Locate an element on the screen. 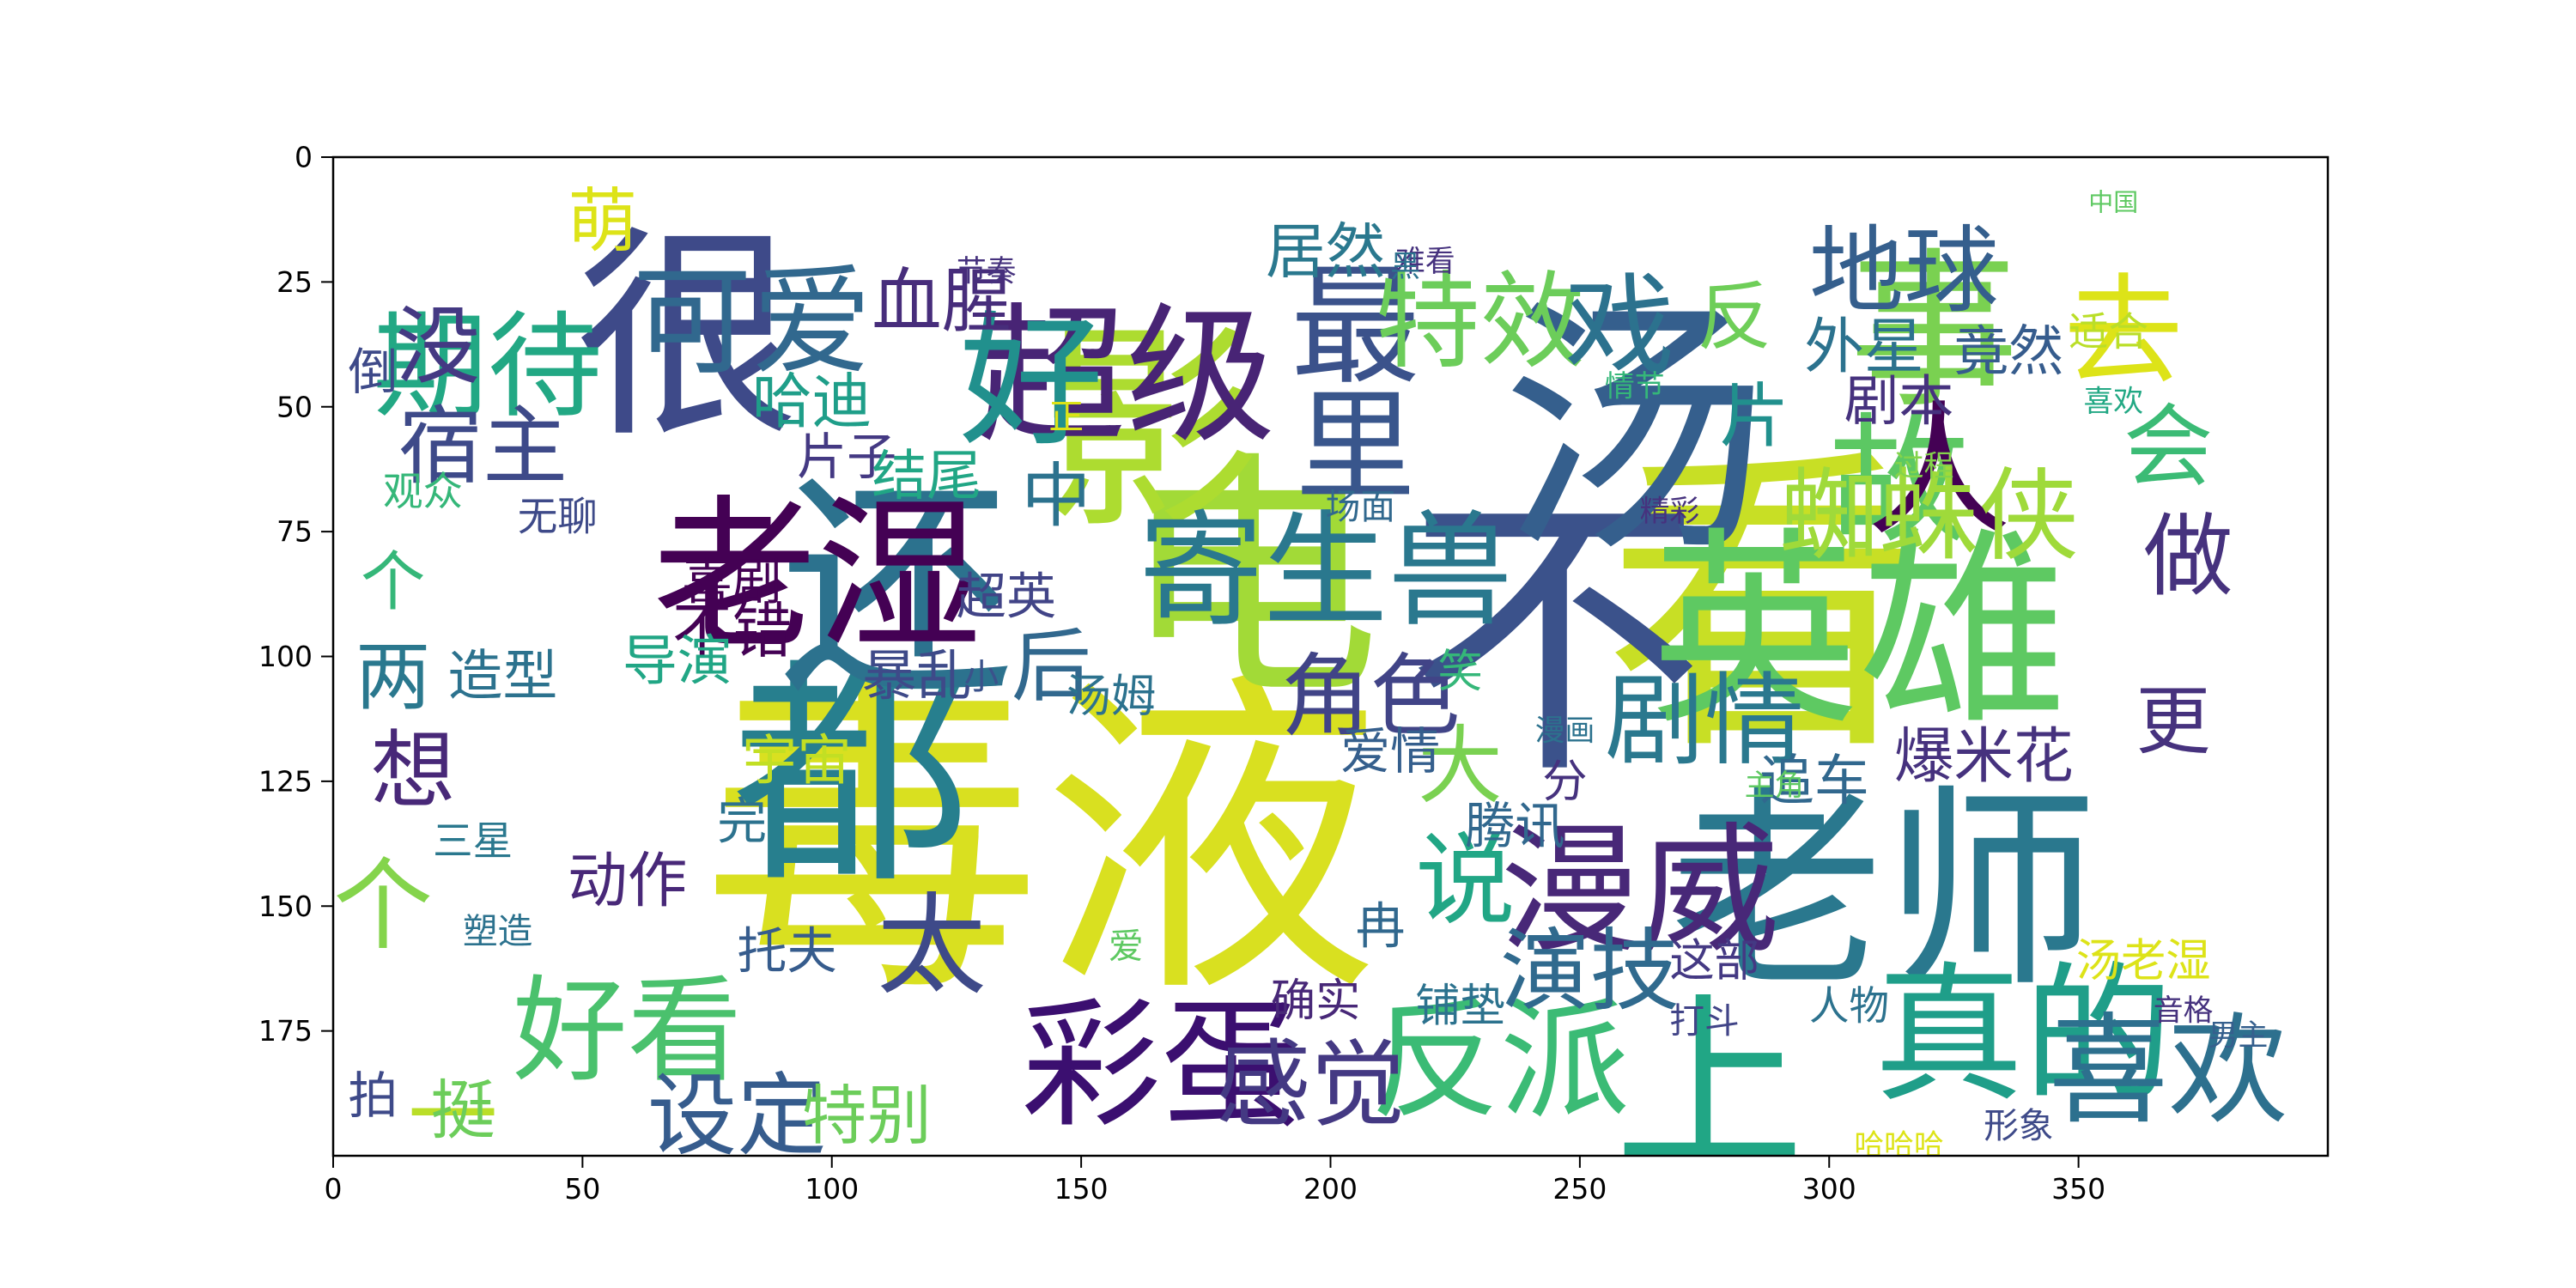  word-52: 反 is located at coordinates (1734, 317).